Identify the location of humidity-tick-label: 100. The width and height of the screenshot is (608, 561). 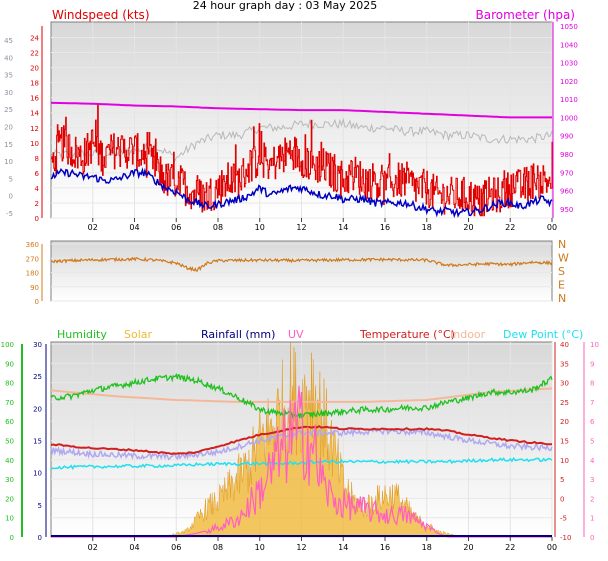
(7, 345).